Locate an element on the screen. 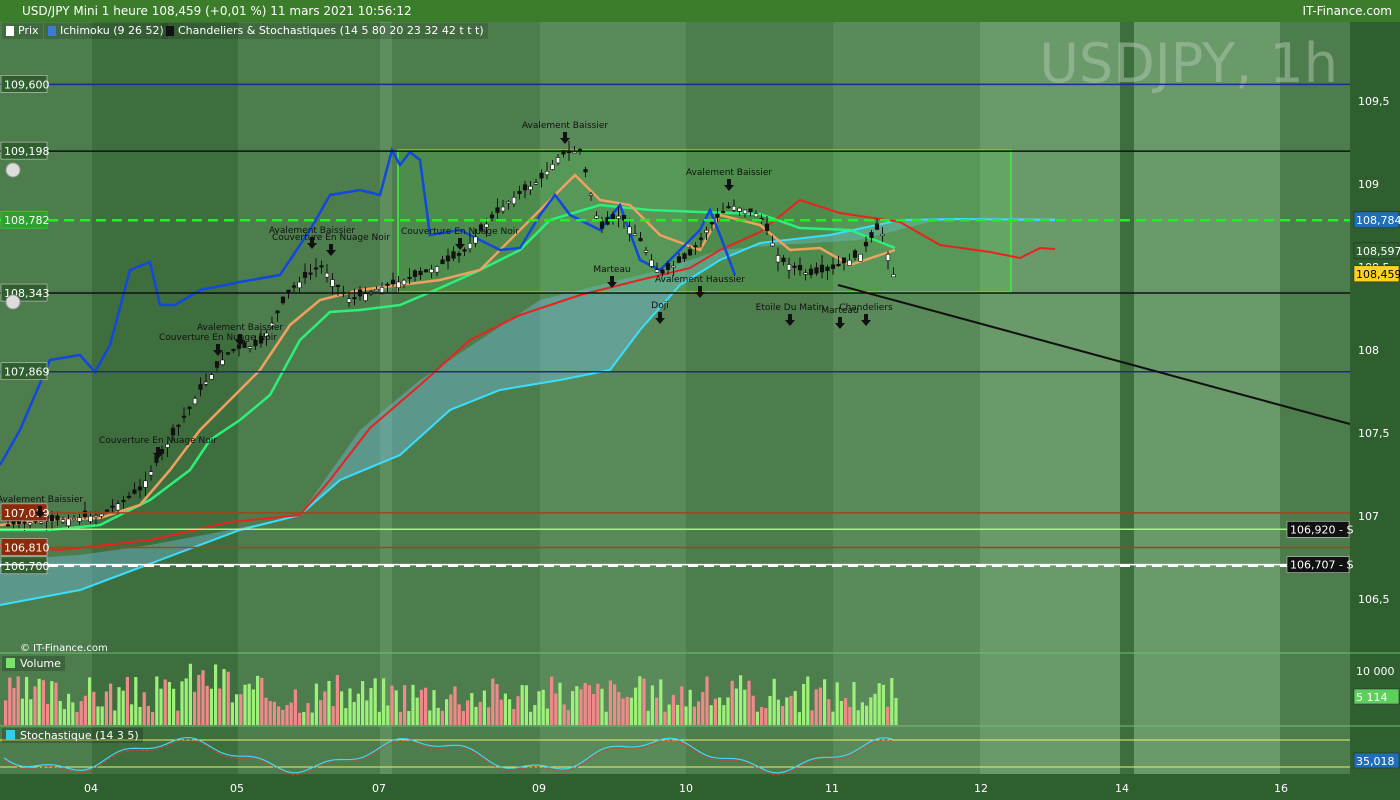  x-tick-label: 16 is located at coordinates (1281, 788).